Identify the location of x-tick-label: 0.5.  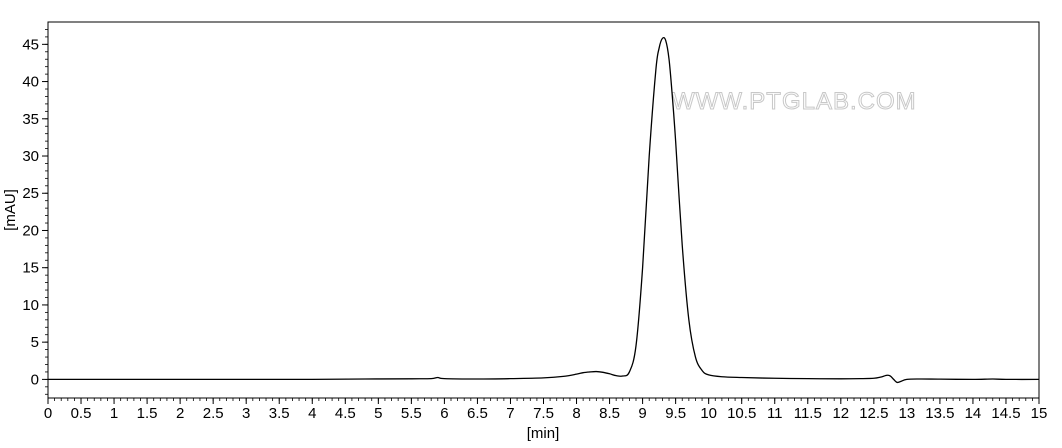
(81, 413).